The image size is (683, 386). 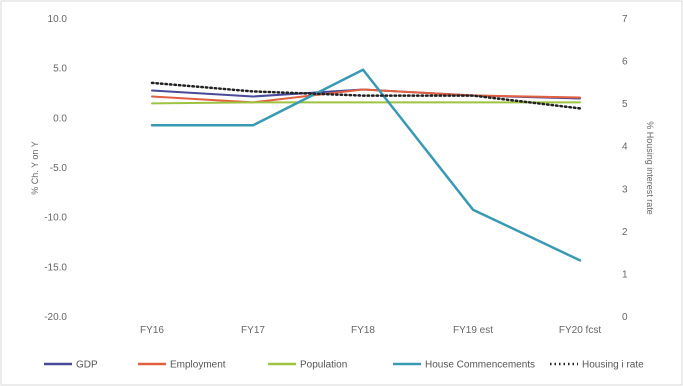 What do you see at coordinates (625, 317) in the screenshot?
I see `y2-tick-label: 0` at bounding box center [625, 317].